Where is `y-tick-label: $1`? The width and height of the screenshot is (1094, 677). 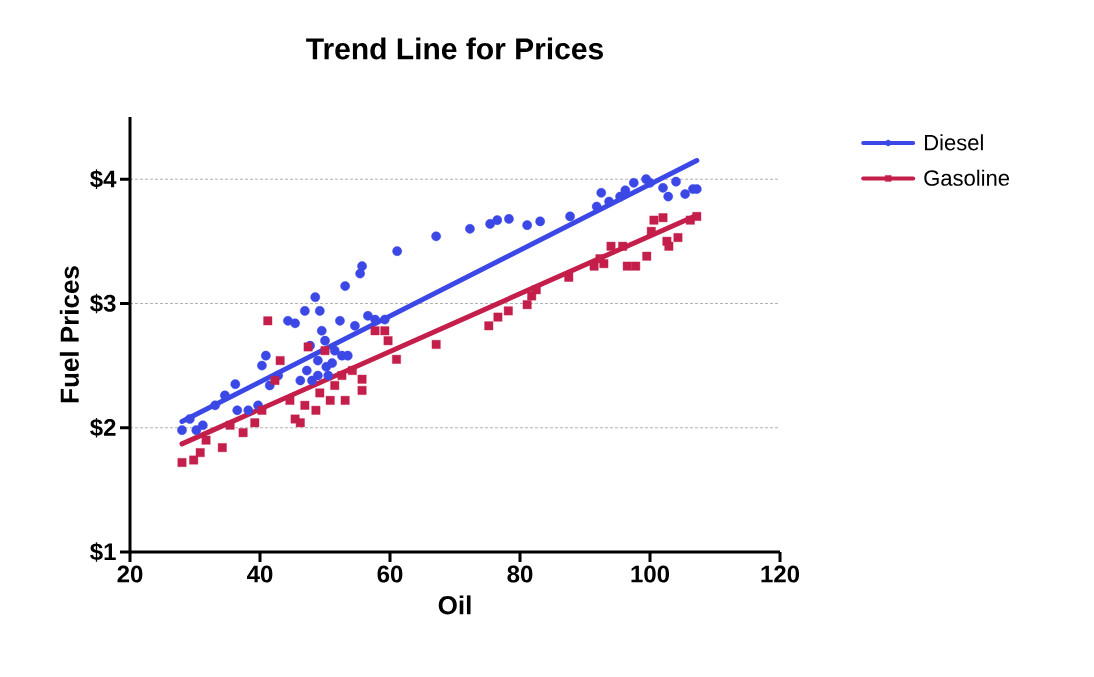 y-tick-label: $1 is located at coordinates (103, 552).